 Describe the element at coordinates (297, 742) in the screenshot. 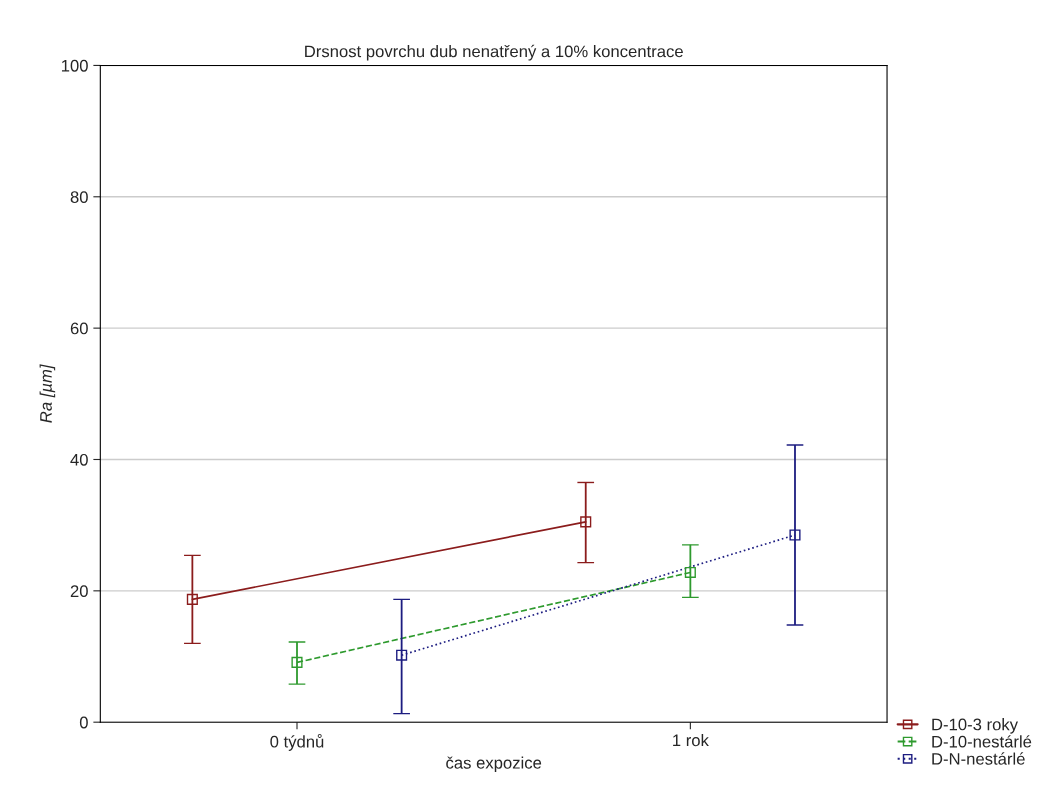

I see `x-tick-label: 0 týdnů` at that location.